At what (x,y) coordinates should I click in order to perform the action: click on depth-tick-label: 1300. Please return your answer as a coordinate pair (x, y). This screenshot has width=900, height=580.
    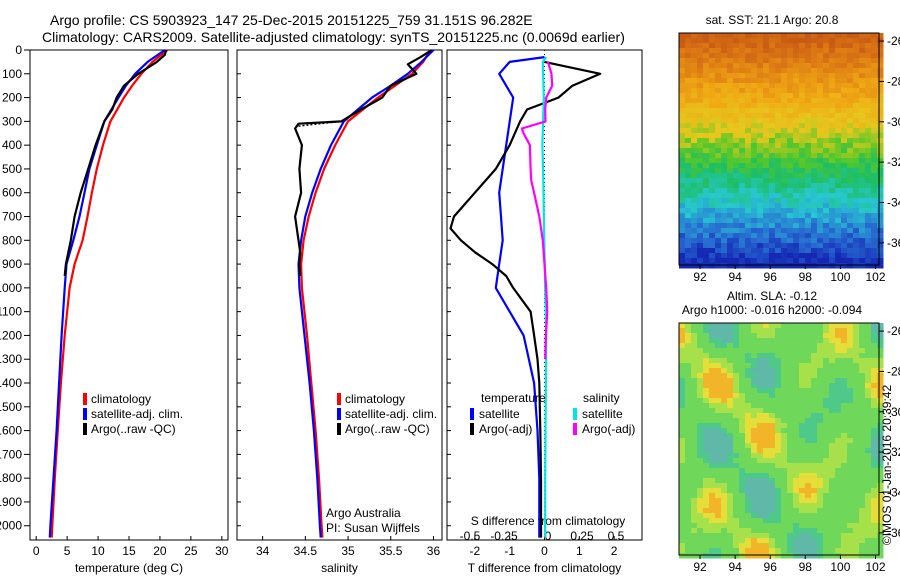
    Looking at the image, I should click on (11, 359).